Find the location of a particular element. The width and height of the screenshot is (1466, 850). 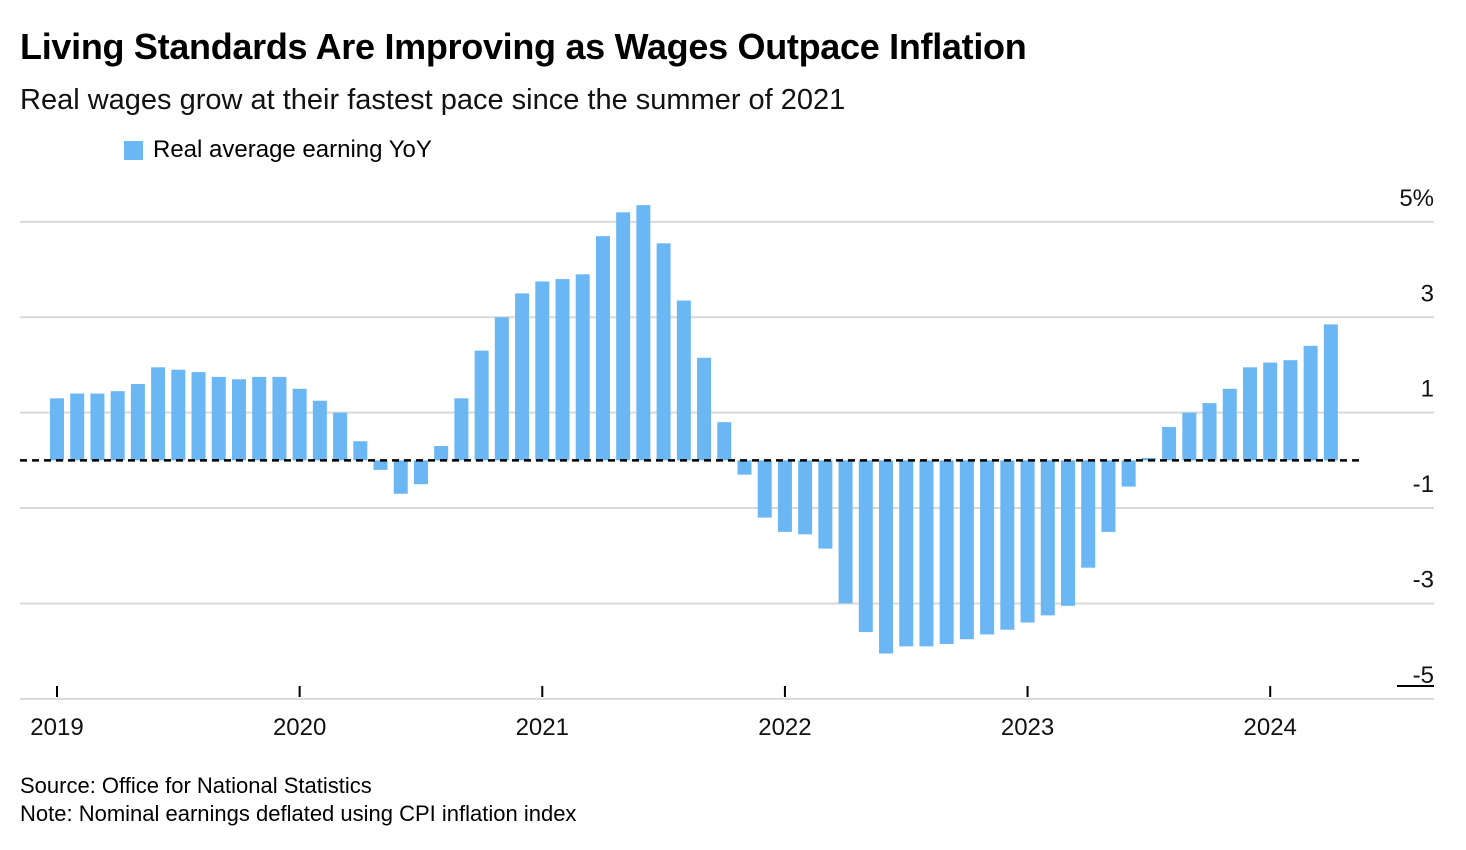

legend: Real average earning YoY is located at coordinates (278, 150).